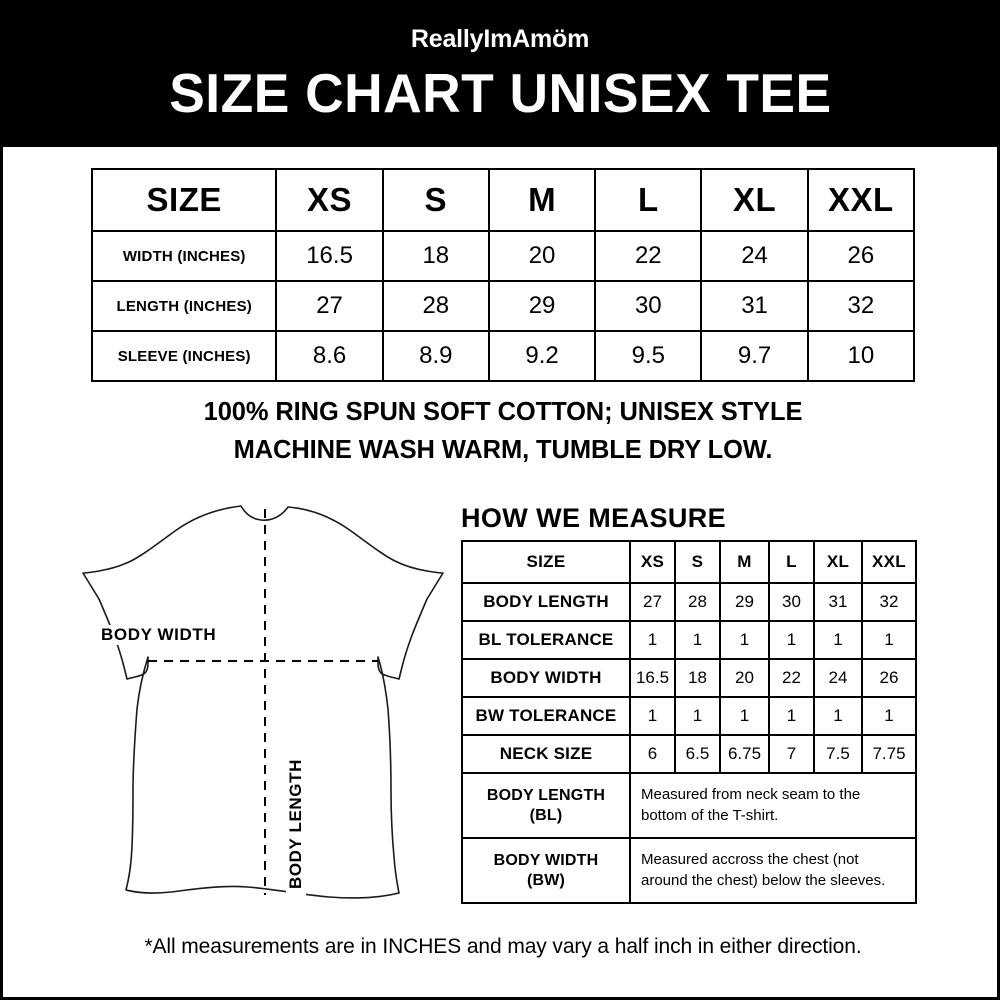 The width and height of the screenshot is (1000, 1000). What do you see at coordinates (546, 602) in the screenshot?
I see `hwm-label-body-length: BODY LENGTH` at bounding box center [546, 602].